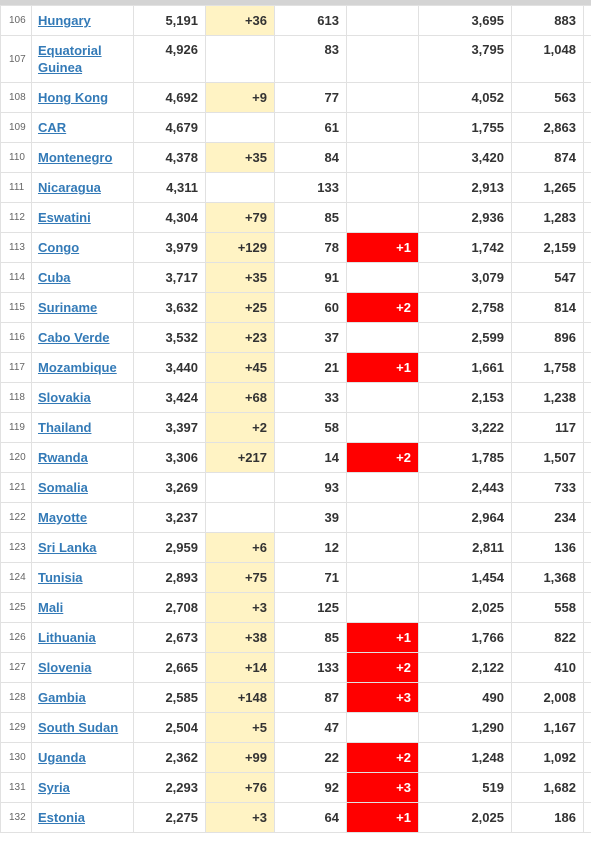 This screenshot has height=859, width=591. I want to click on country-link: Gambia, so click(62, 697).